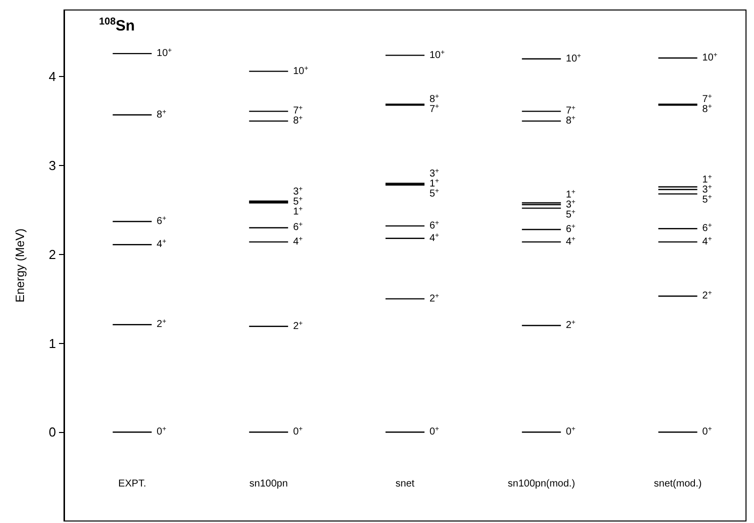 Image resolution: width=754 pixels, height=523 pixels. What do you see at coordinates (52, 76) in the screenshot?
I see `y-tick-label: 4` at bounding box center [52, 76].